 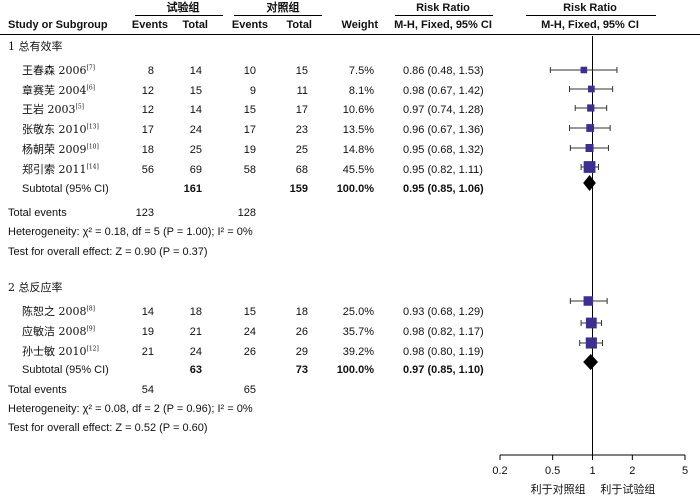 What do you see at coordinates (58, 25) in the screenshot?
I see `col-study: Study or Subgroup` at bounding box center [58, 25].